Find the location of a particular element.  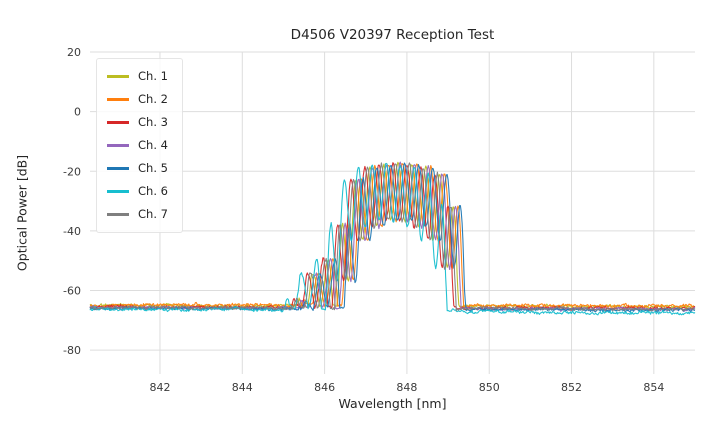

y-tick-label: -60 is located at coordinates (72, 291).